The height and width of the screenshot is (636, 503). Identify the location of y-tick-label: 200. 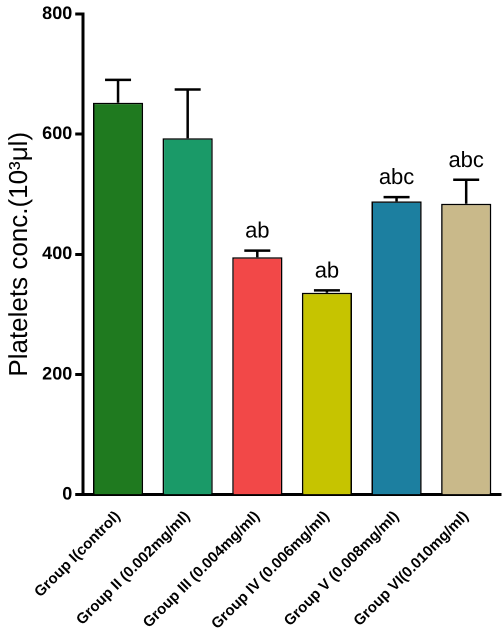
(57, 373).